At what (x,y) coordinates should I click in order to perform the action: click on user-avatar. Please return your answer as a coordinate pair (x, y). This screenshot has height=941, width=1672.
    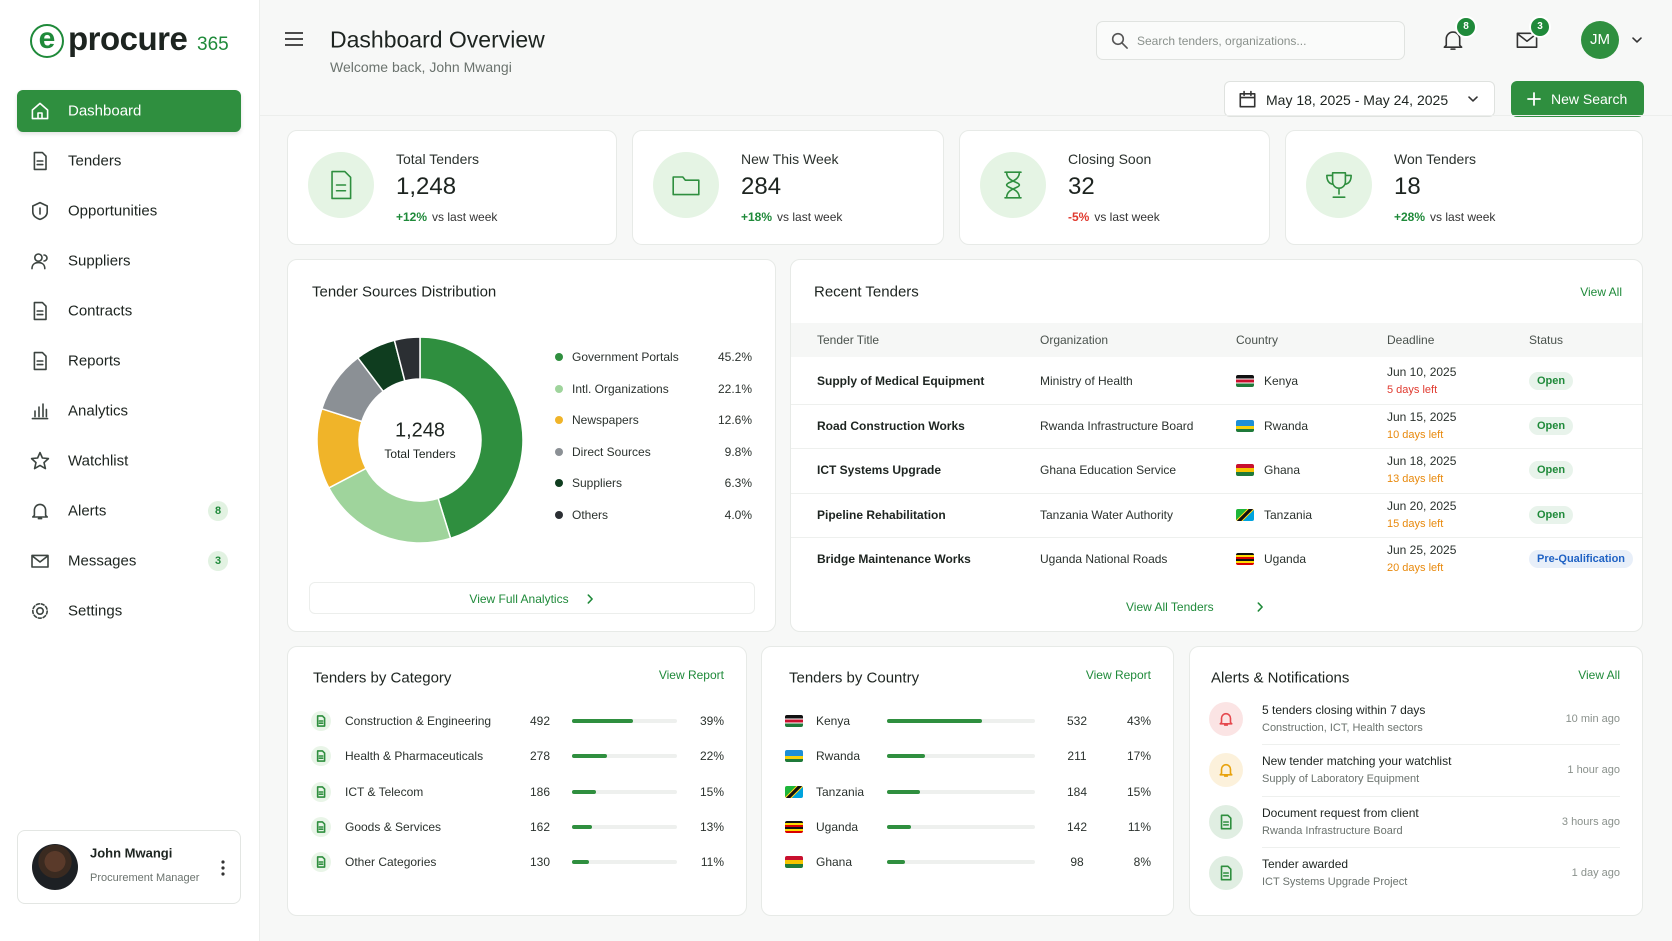
    Looking at the image, I should click on (55, 867).